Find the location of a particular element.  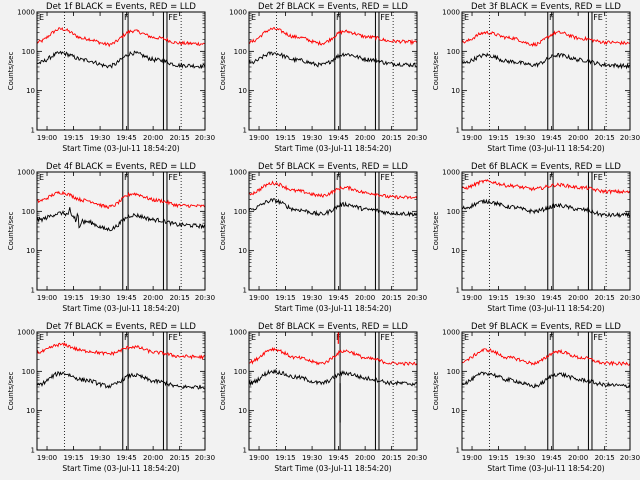

panel-title: Det 9f BLACK = Events, RED = LLD is located at coordinates (546, 327).